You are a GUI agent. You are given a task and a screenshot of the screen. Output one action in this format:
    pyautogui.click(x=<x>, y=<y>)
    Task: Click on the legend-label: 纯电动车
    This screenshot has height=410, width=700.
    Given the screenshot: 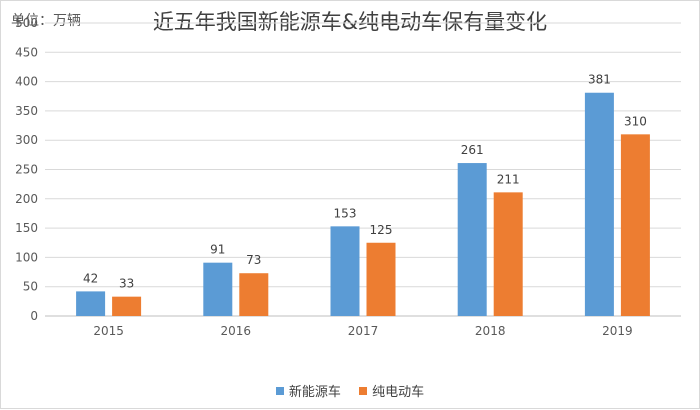 What is the action you would take?
    pyautogui.click(x=398, y=392)
    